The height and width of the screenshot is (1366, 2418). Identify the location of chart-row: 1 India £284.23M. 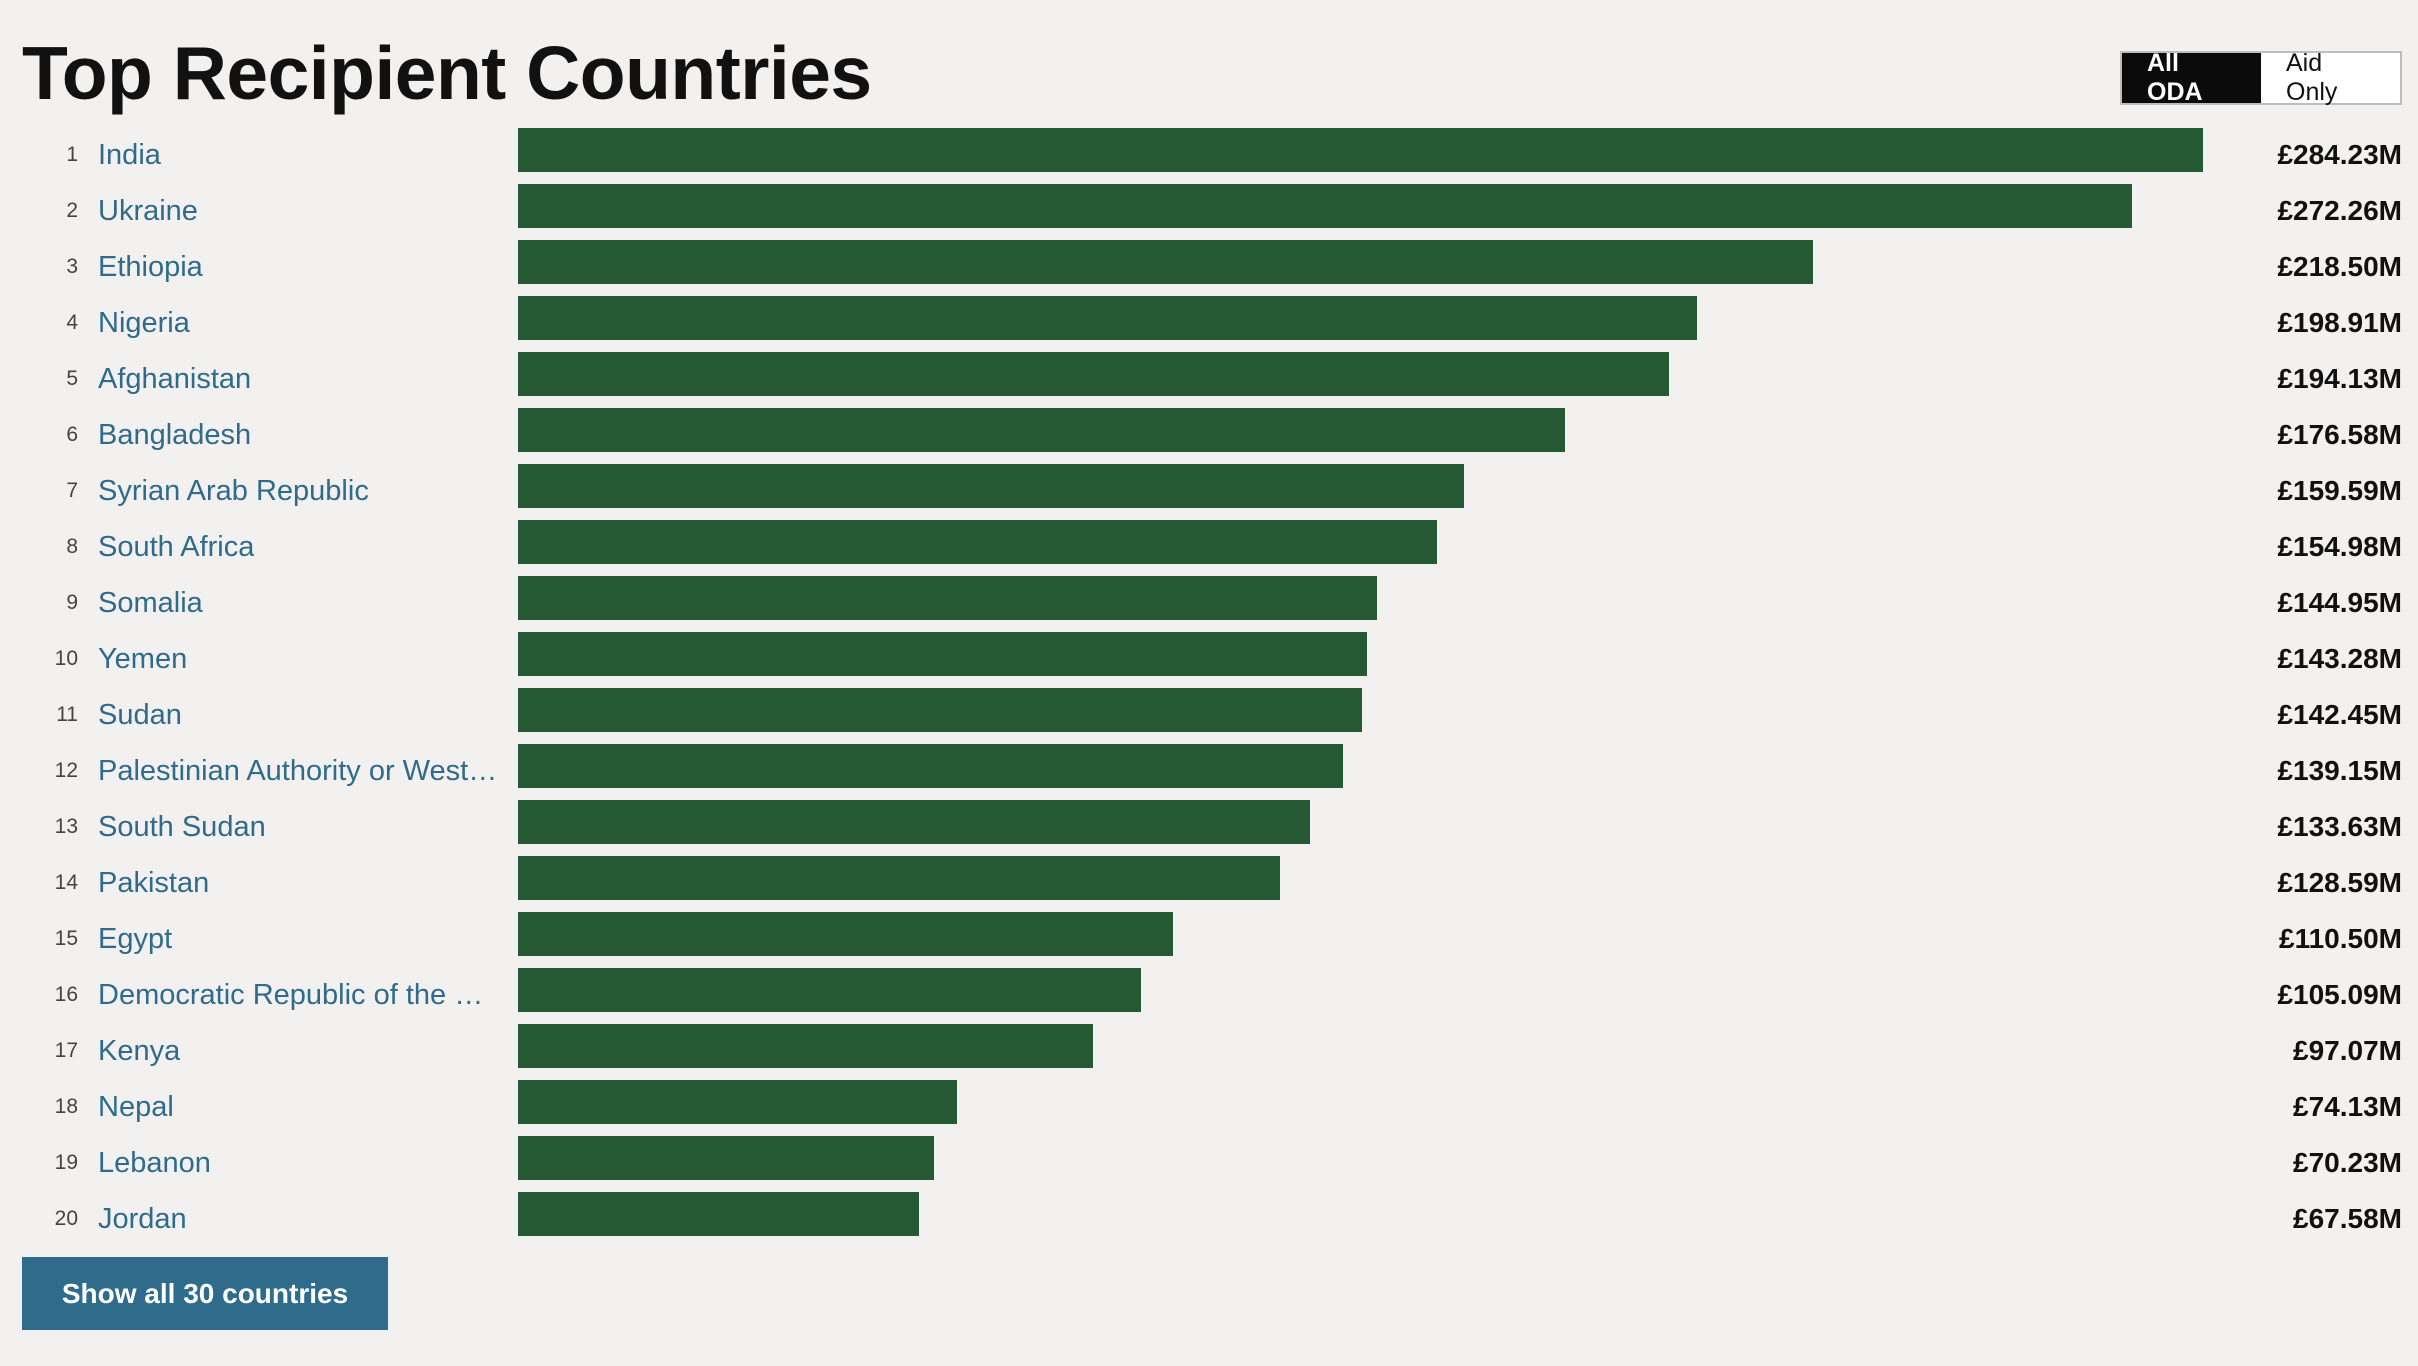
(1209, 155).